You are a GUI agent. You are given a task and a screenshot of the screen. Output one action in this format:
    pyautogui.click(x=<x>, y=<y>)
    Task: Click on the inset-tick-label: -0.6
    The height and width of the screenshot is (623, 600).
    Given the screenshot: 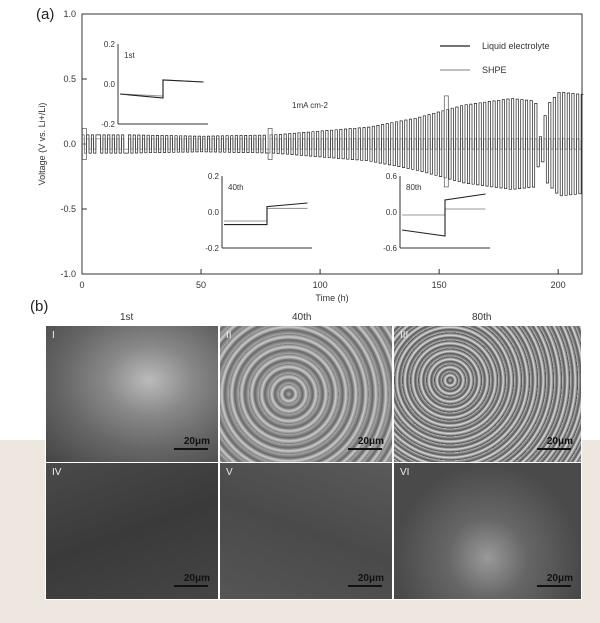 What is the action you would take?
    pyautogui.click(x=390, y=248)
    